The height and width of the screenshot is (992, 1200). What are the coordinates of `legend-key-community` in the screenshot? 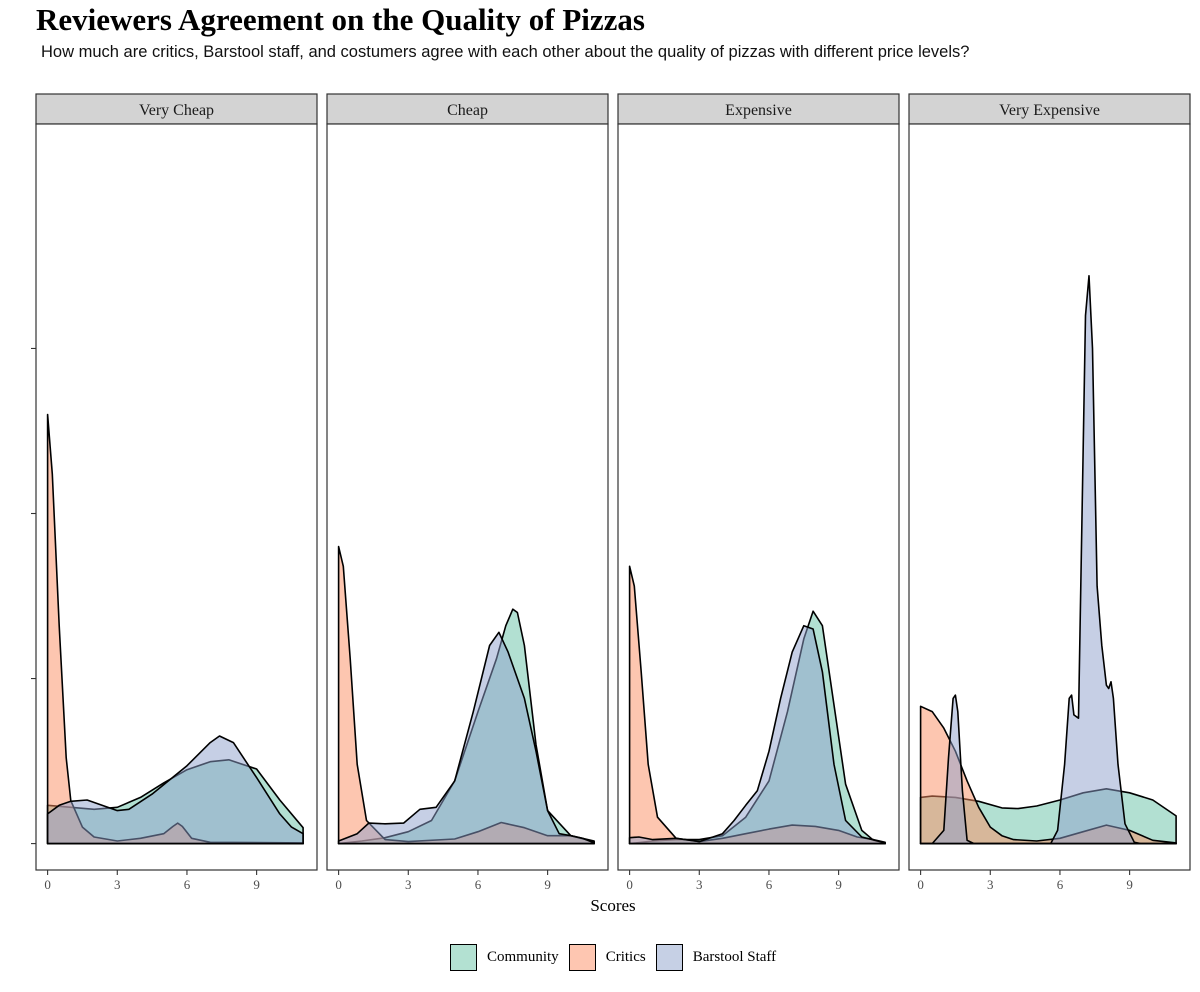 It's located at (463, 957).